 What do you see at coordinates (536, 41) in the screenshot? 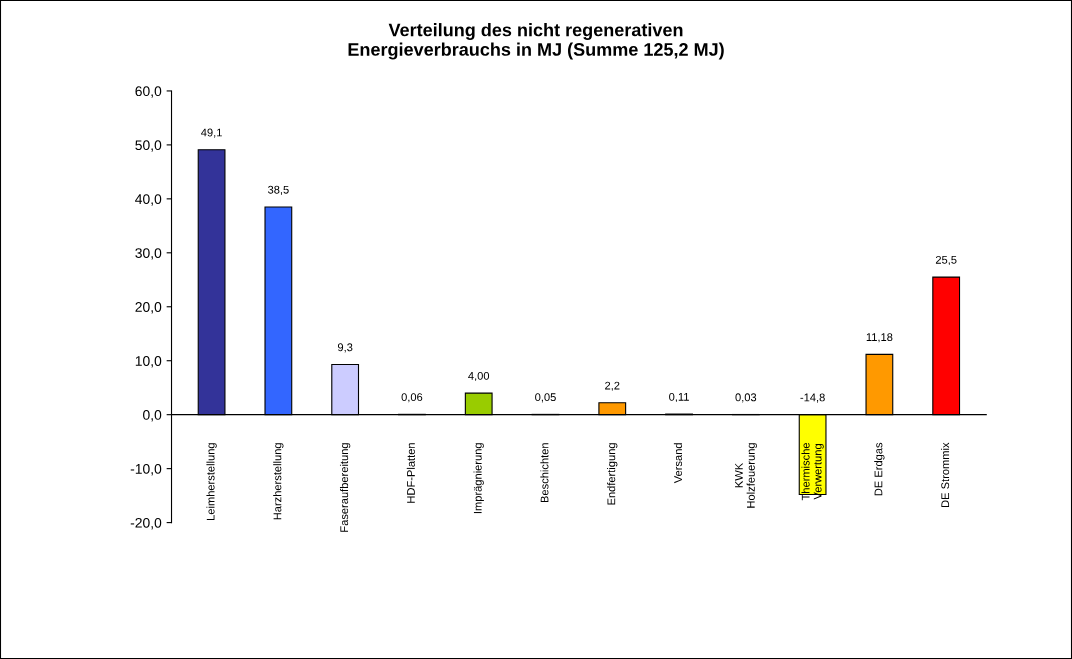
I see `chart-title: Verteilung des nicht regenerativen Energieverbrauchs in MJ (Summe 125,2 MJ)` at bounding box center [536, 41].